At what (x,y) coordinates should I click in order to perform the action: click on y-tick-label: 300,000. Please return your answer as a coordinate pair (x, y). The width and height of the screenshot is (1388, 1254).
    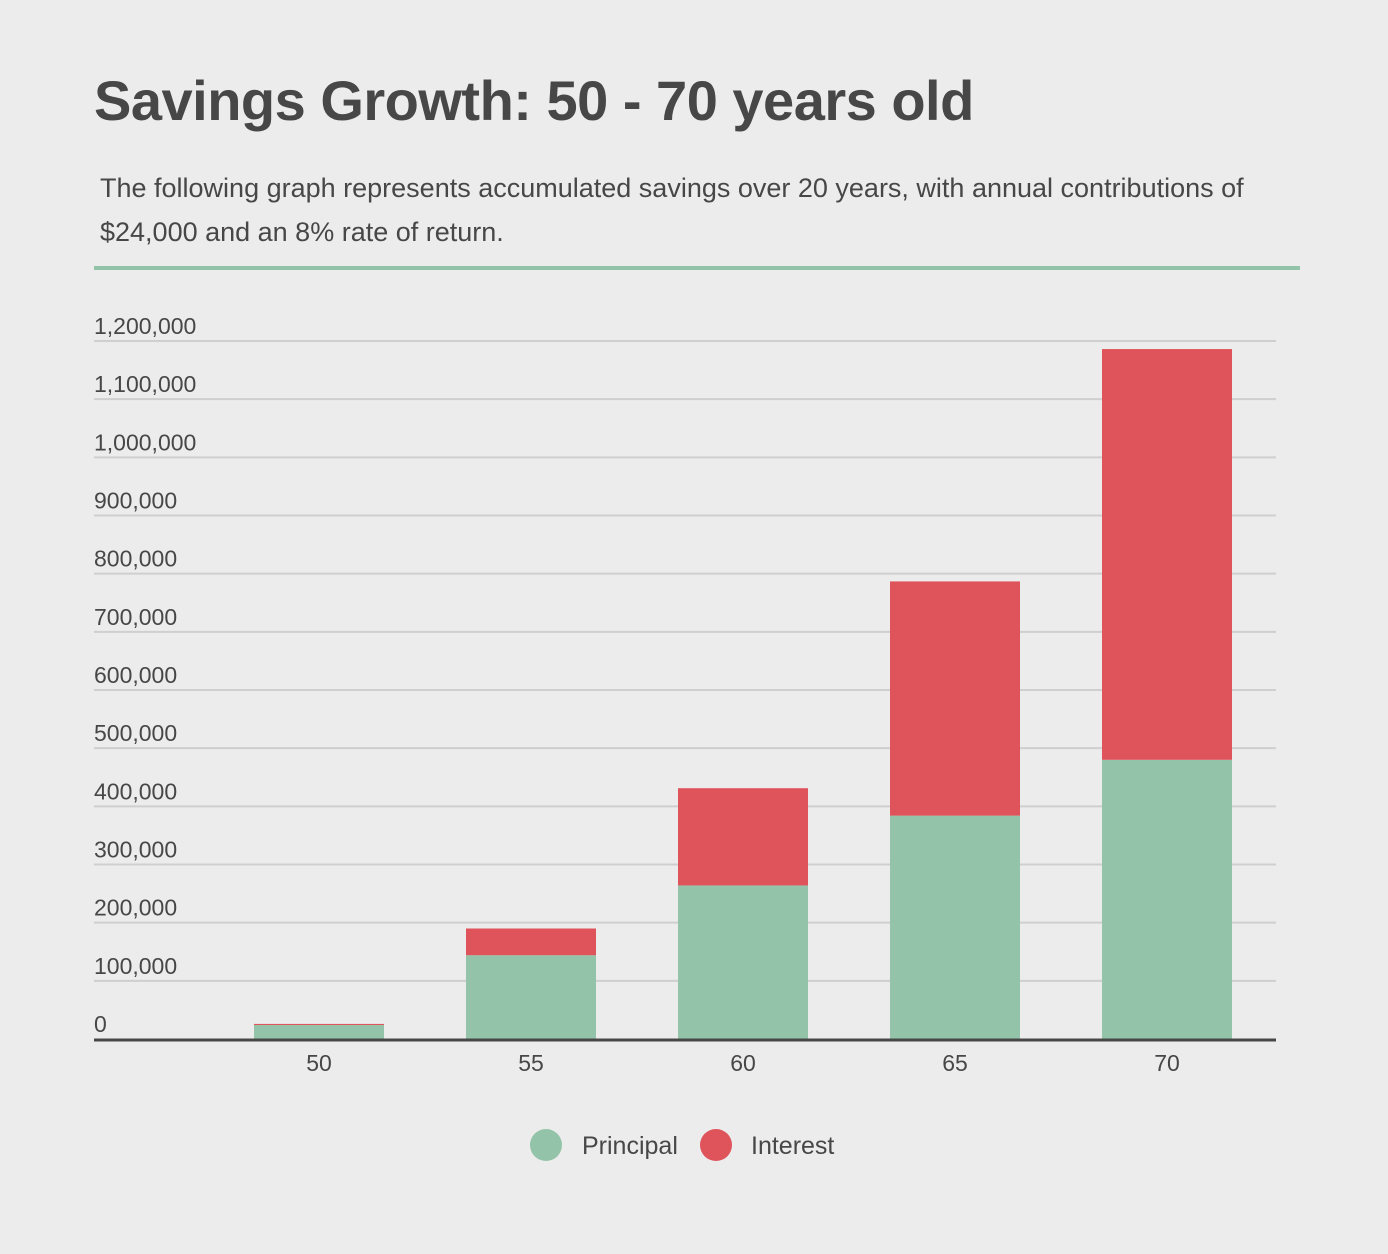
    Looking at the image, I should click on (135, 850).